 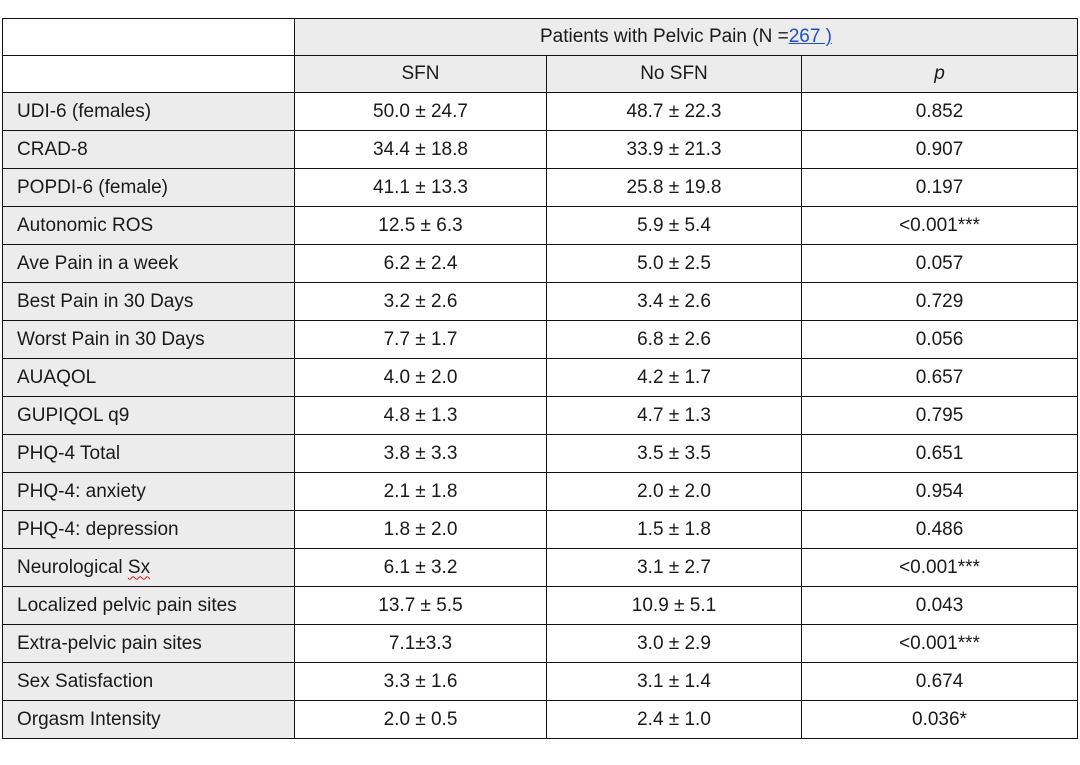 I want to click on no-sfn-value: 3.1 ± 2.7, so click(x=674, y=567).